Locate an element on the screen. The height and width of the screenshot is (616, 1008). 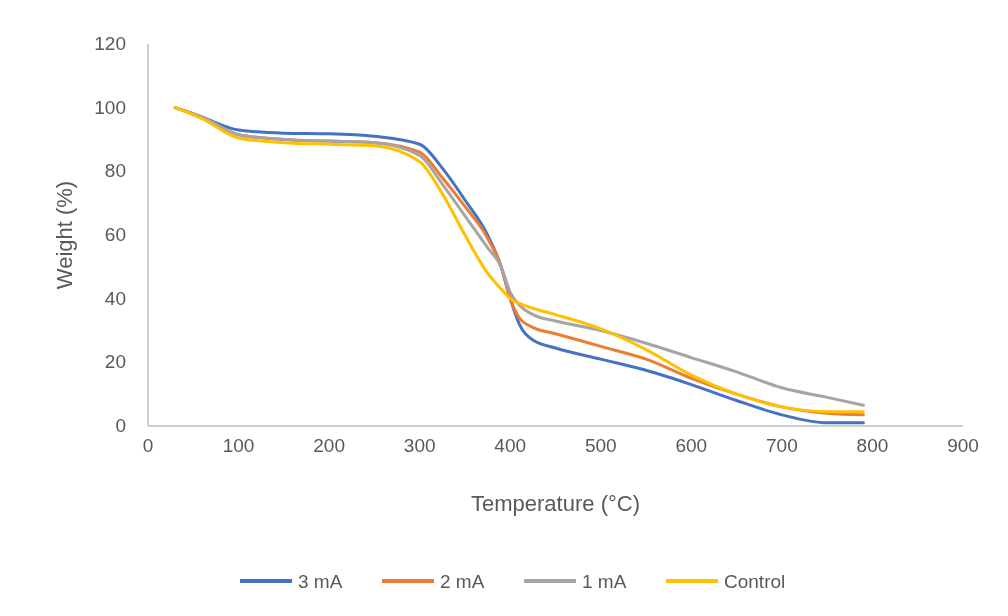
y-tick-label: 20 is located at coordinates (115, 362).